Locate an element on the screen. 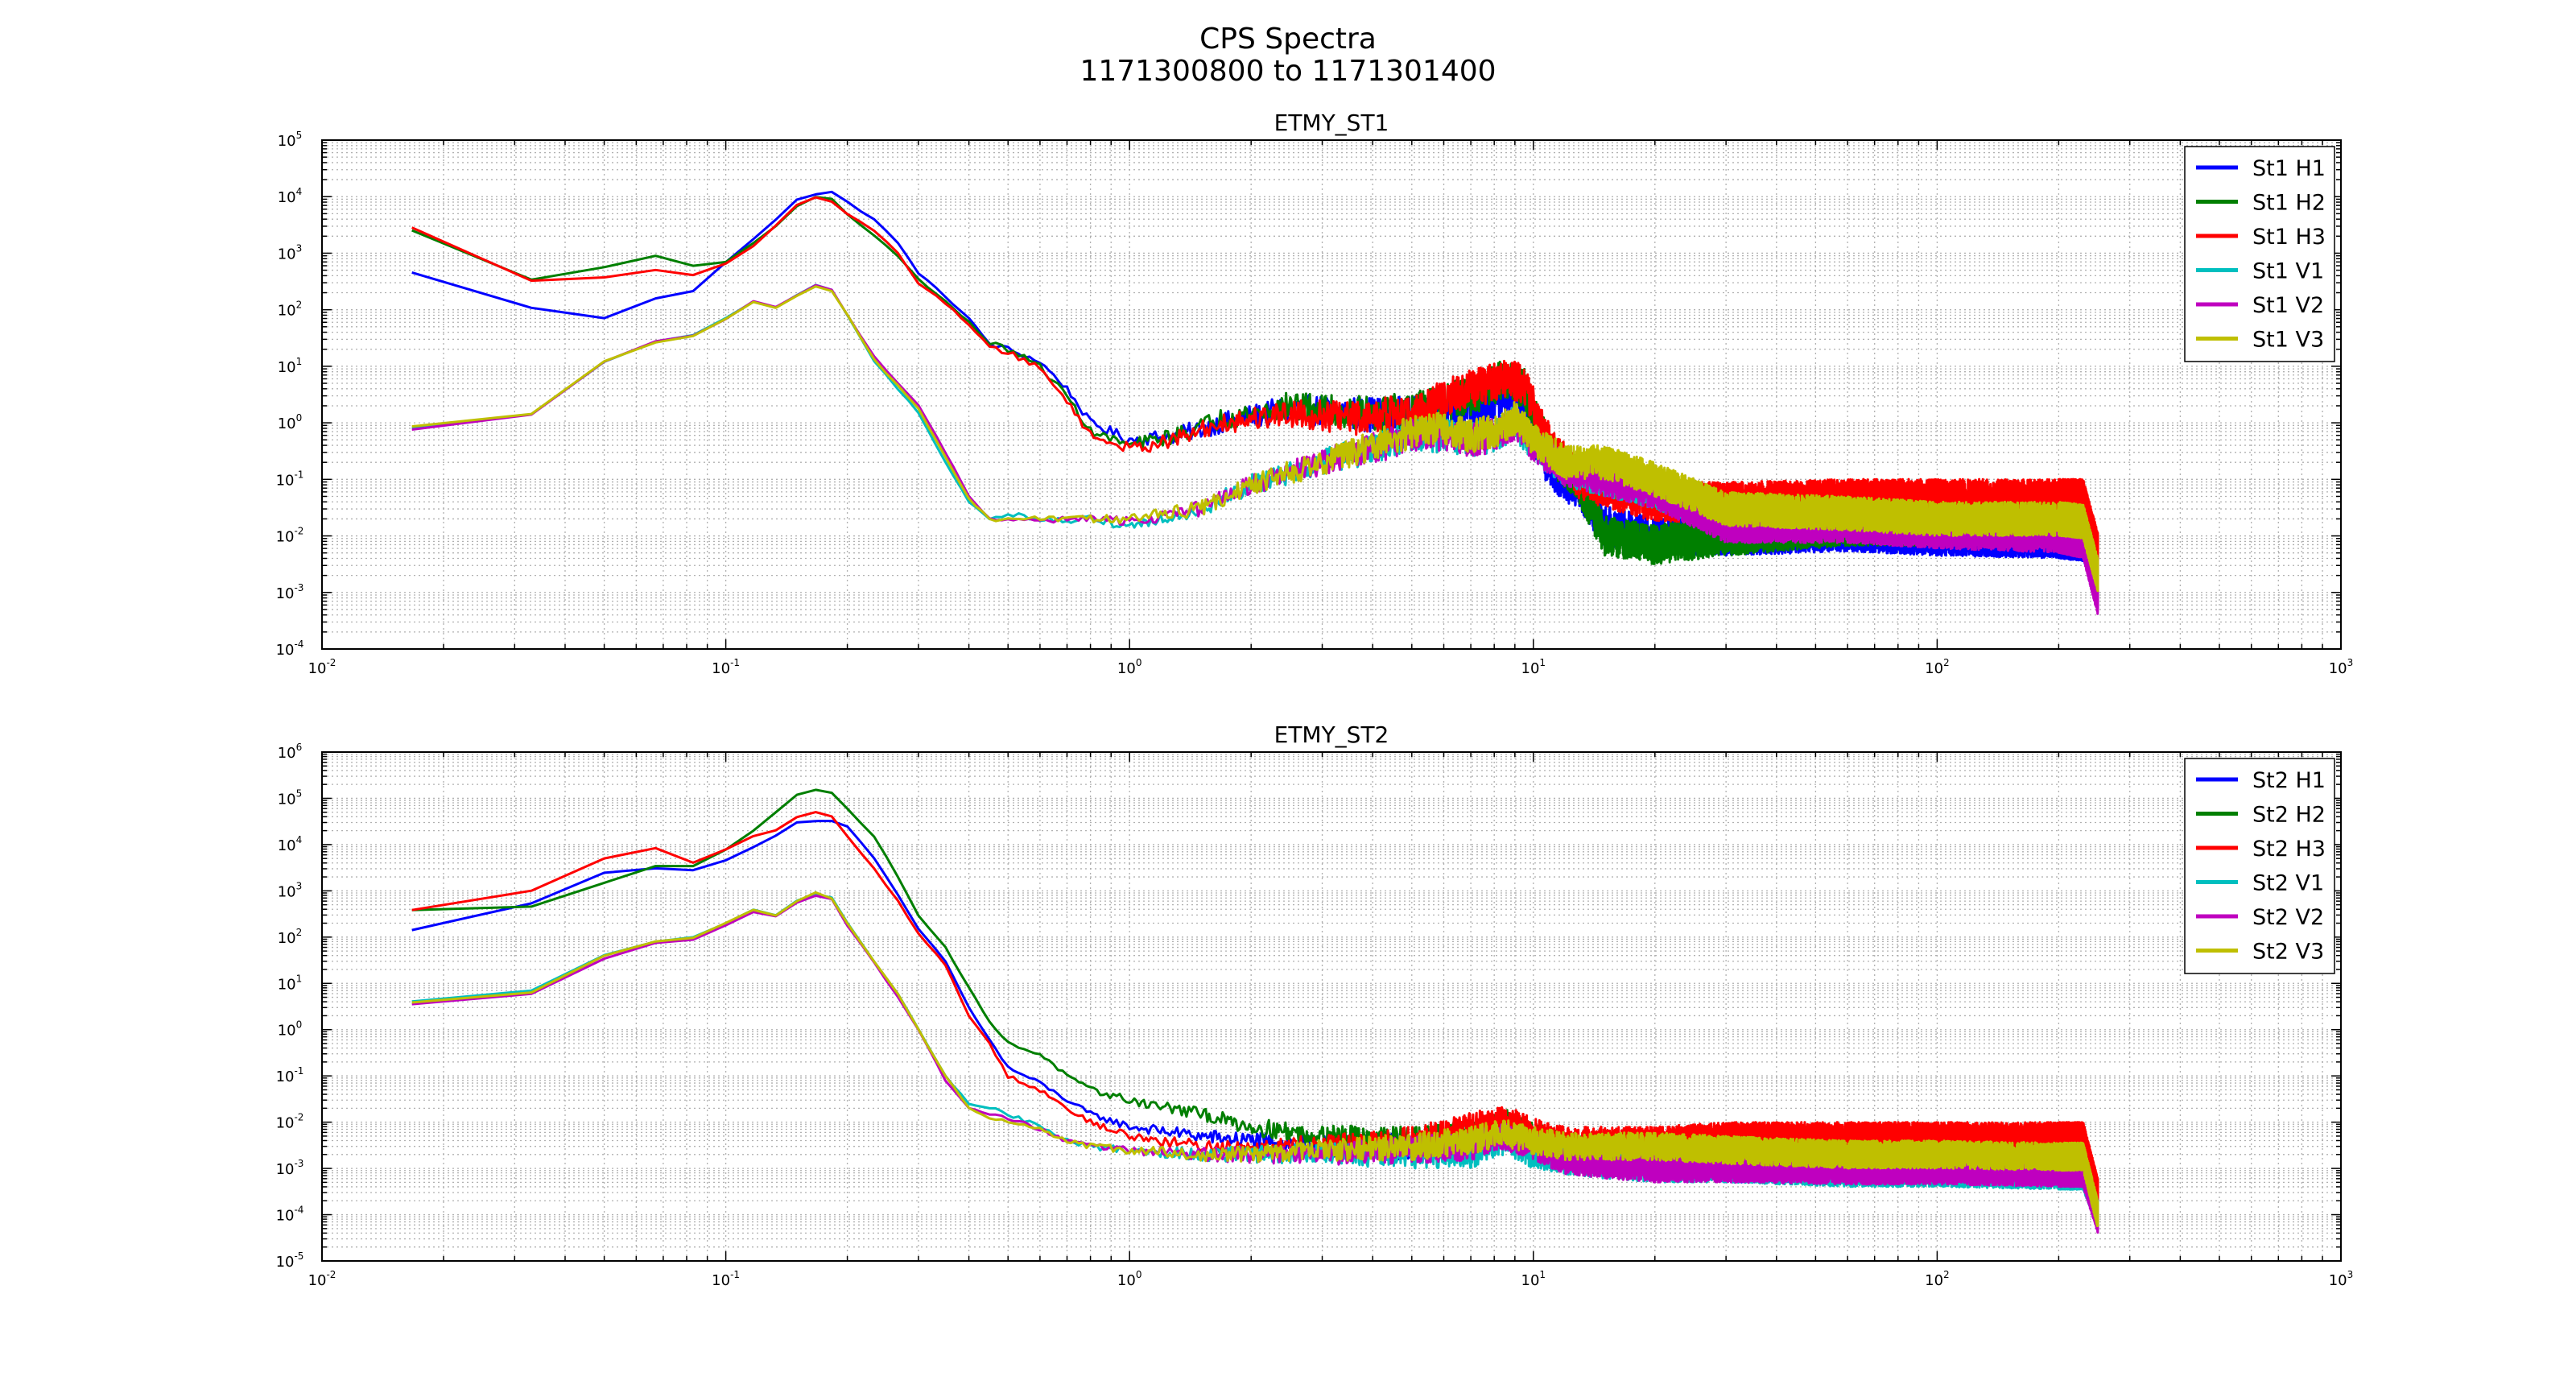  x-tick-label: 10⁻² is located at coordinates (322, 667).